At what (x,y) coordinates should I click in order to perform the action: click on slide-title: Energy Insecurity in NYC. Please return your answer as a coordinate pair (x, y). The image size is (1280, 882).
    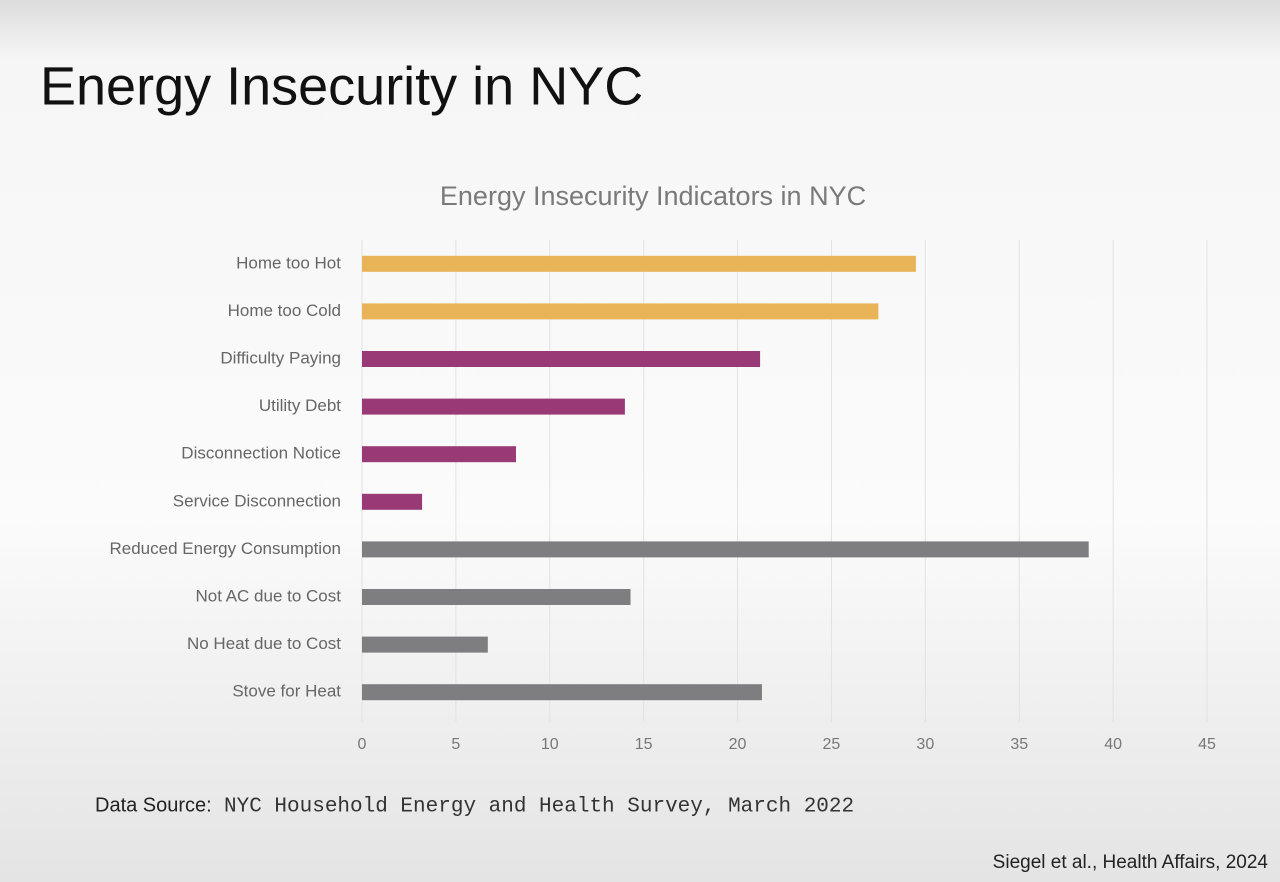
    Looking at the image, I should click on (341, 86).